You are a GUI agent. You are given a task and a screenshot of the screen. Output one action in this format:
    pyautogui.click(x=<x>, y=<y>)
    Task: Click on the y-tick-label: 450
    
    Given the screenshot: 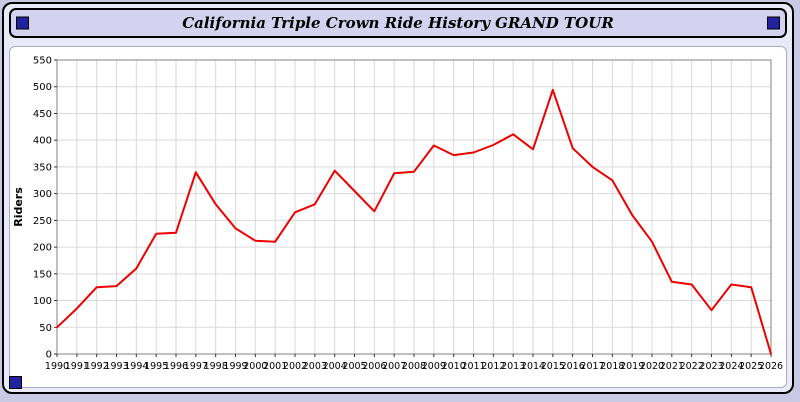 What is the action you would take?
    pyautogui.click(x=42, y=114)
    